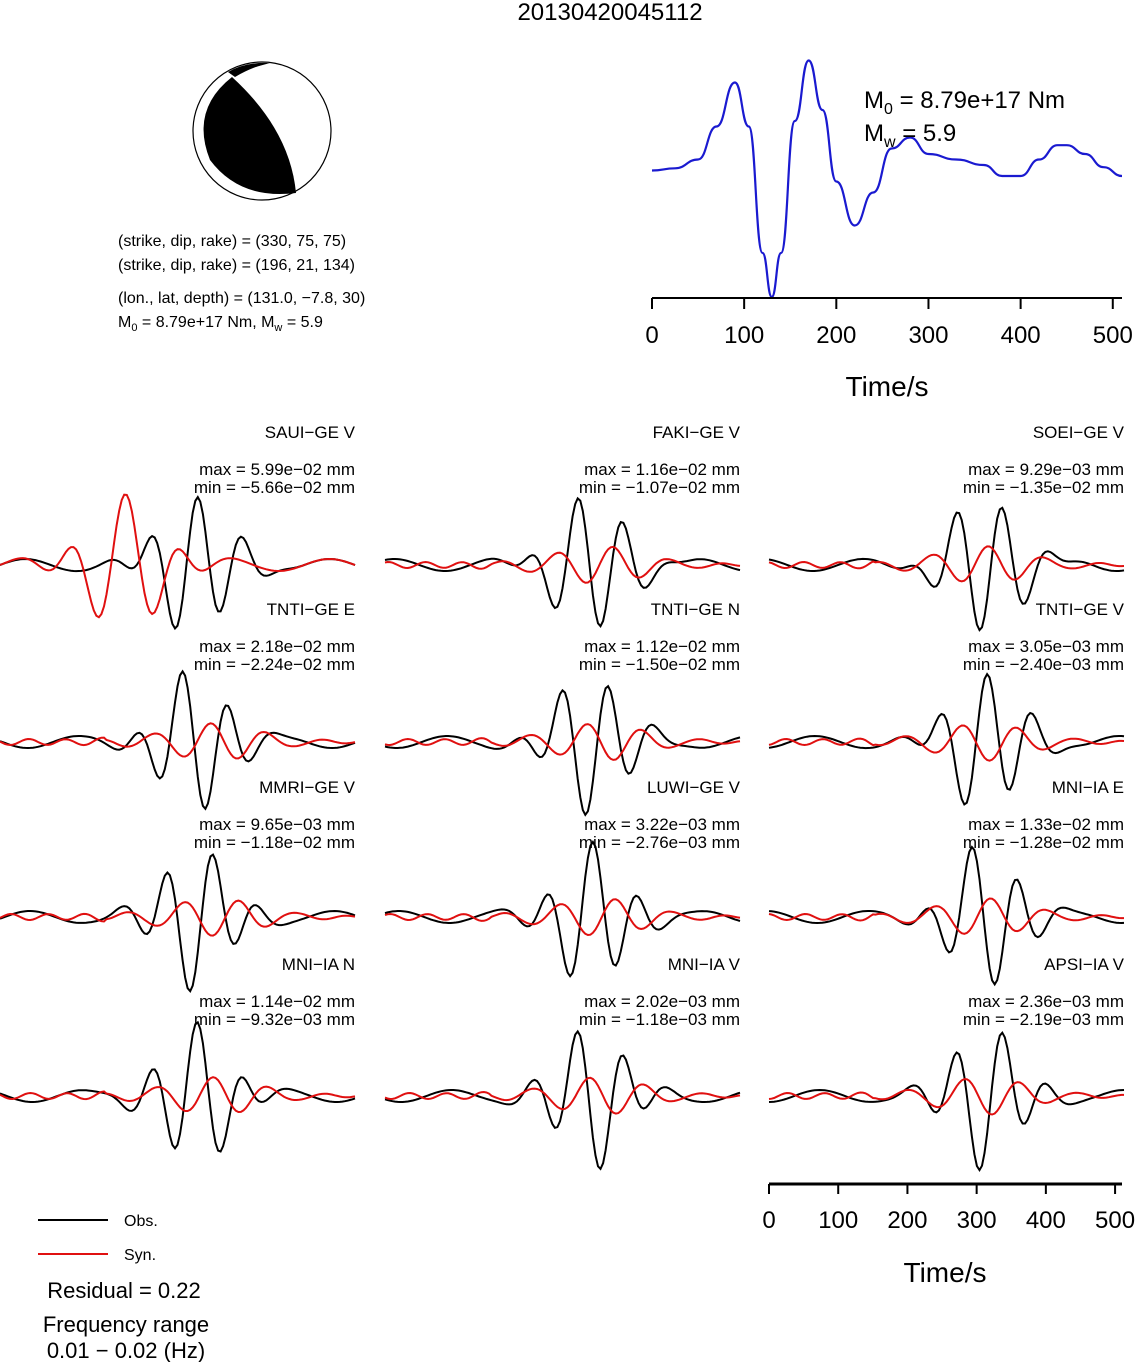  Describe the element at coordinates (836, 335) in the screenshot. I see `stf-x-tick-label: 200` at that location.